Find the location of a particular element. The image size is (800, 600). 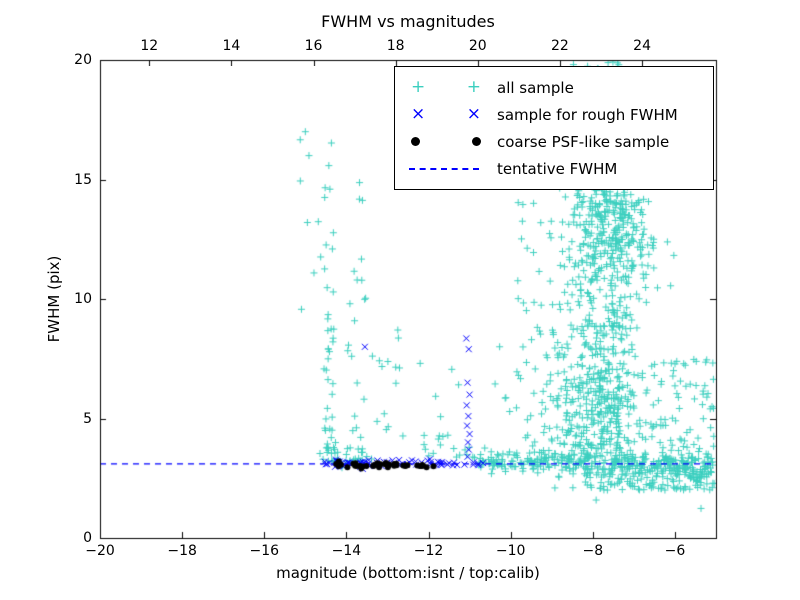

y-tick-label: 20 is located at coordinates (83, 60).